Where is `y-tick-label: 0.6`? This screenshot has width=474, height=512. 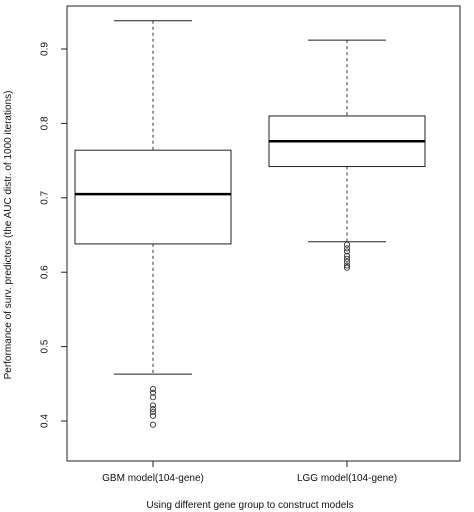
y-tick-label: 0.6 is located at coordinates (45, 272).